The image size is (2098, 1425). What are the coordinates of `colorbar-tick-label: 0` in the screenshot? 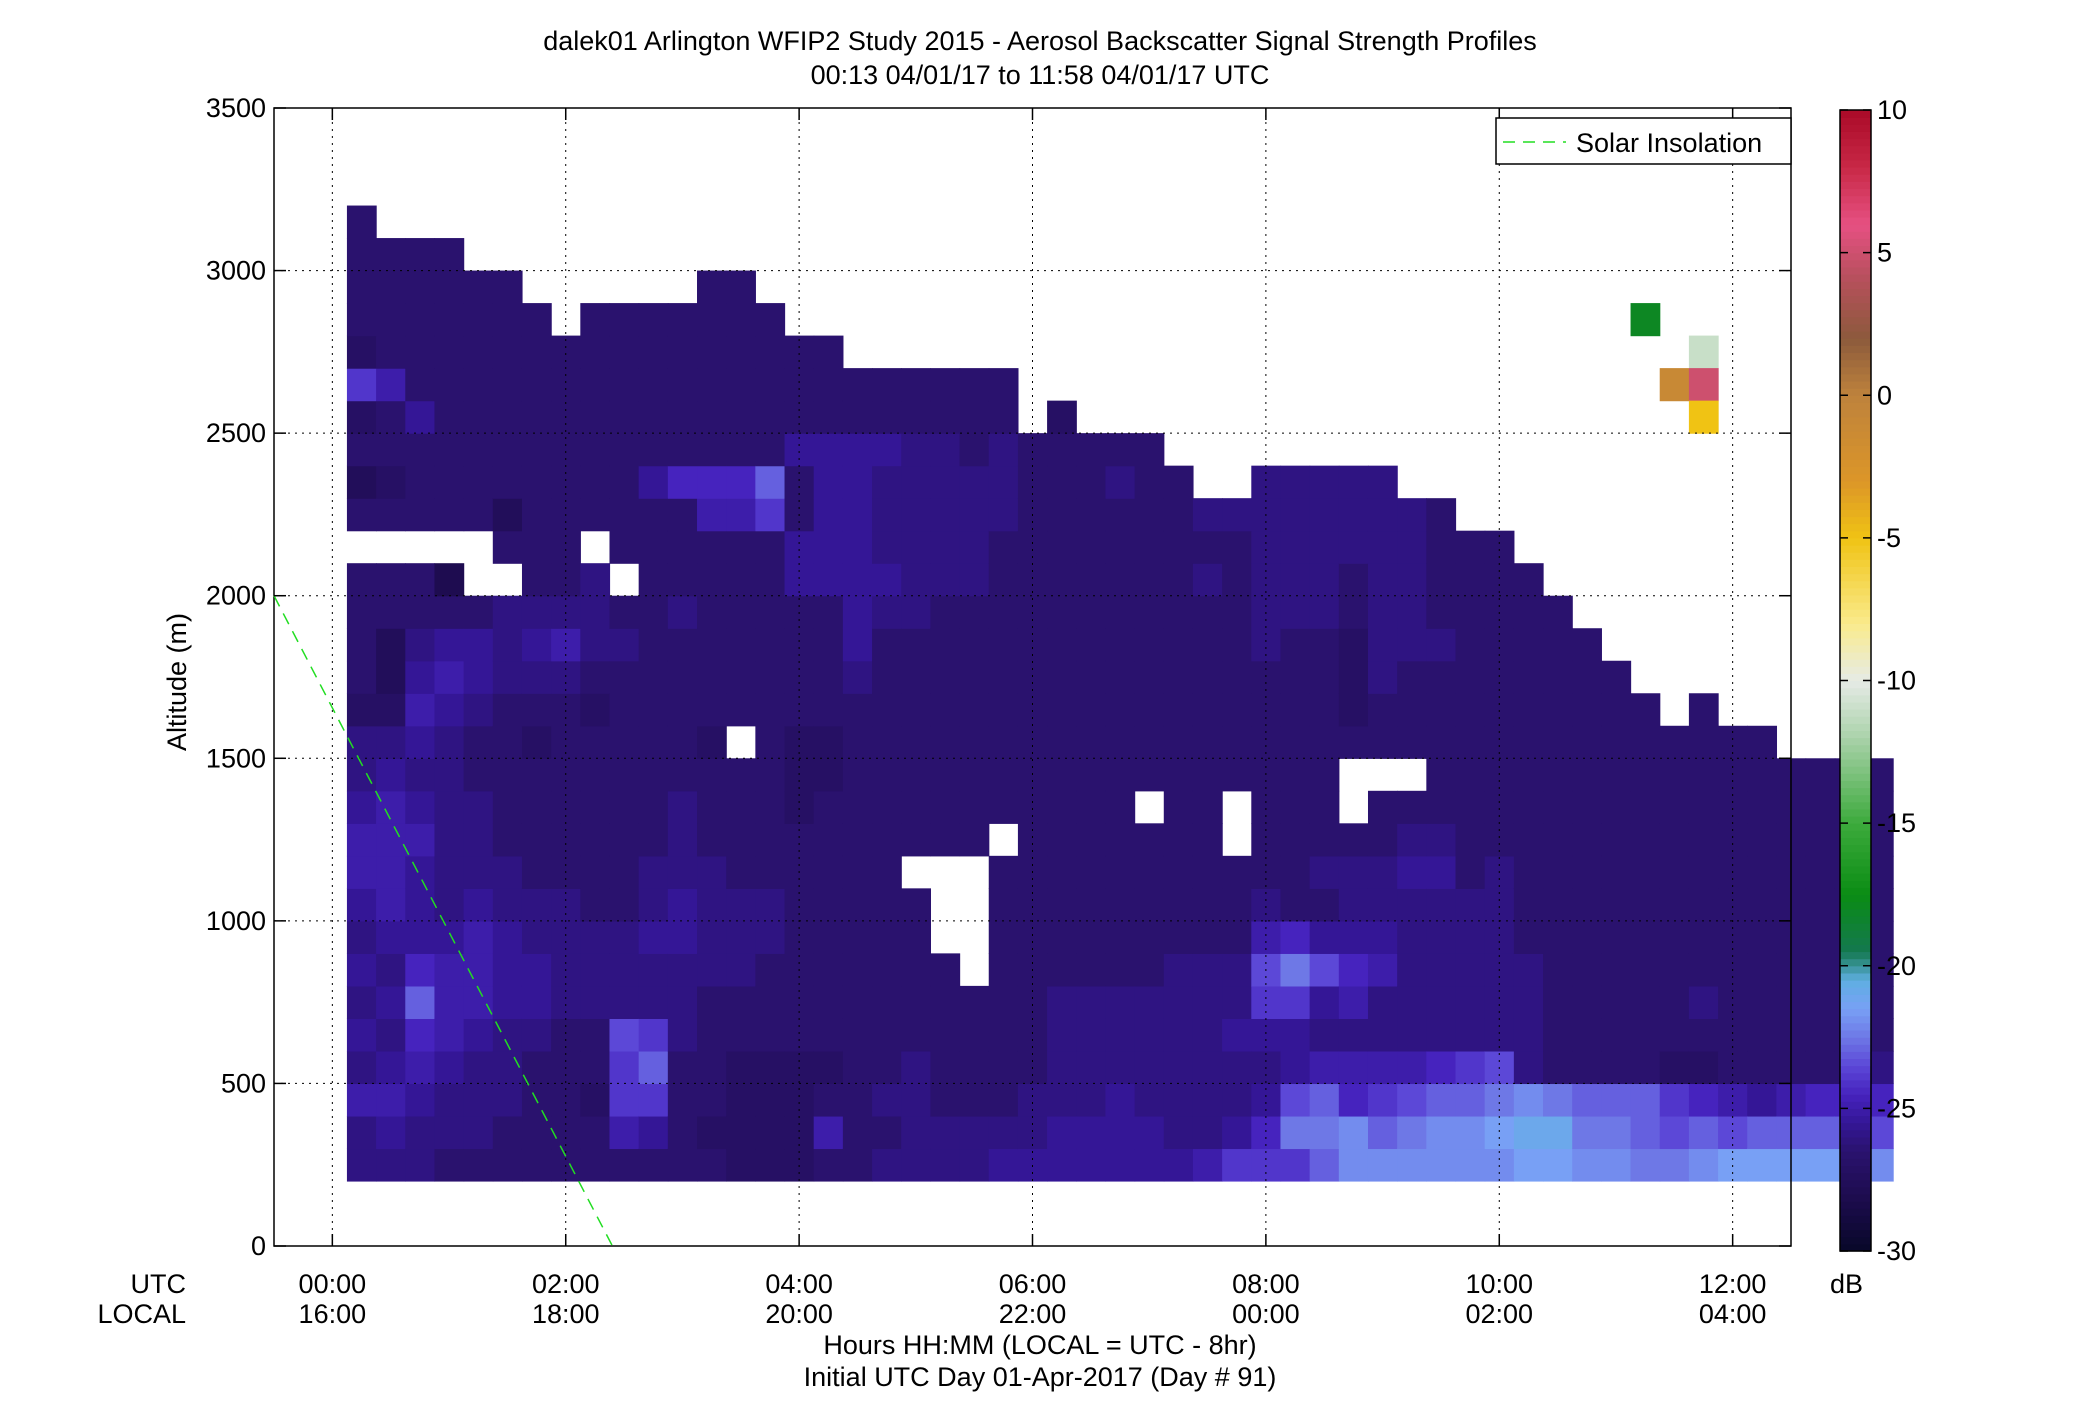 It's located at (1884, 395).